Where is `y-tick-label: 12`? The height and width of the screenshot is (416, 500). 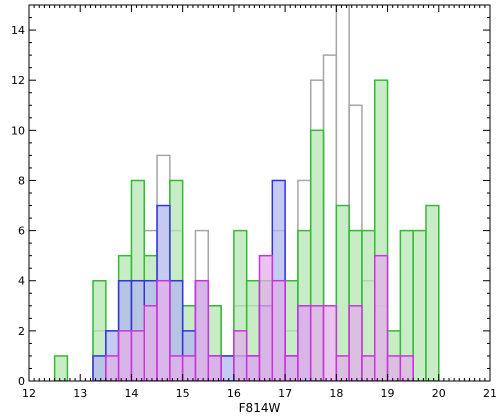 y-tick-label: 12 is located at coordinates (18, 80).